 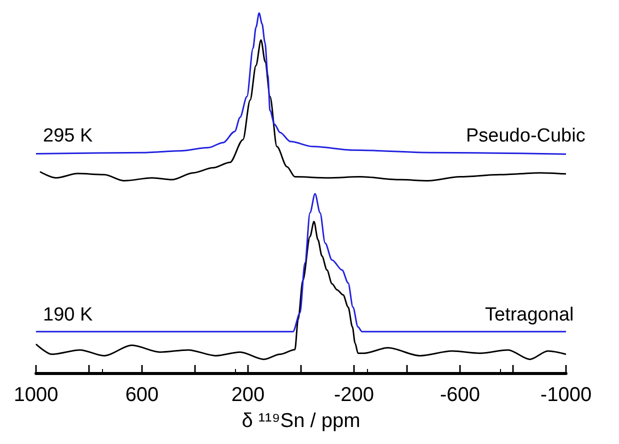 I want to click on x-tick-label: 600, so click(x=142, y=395).